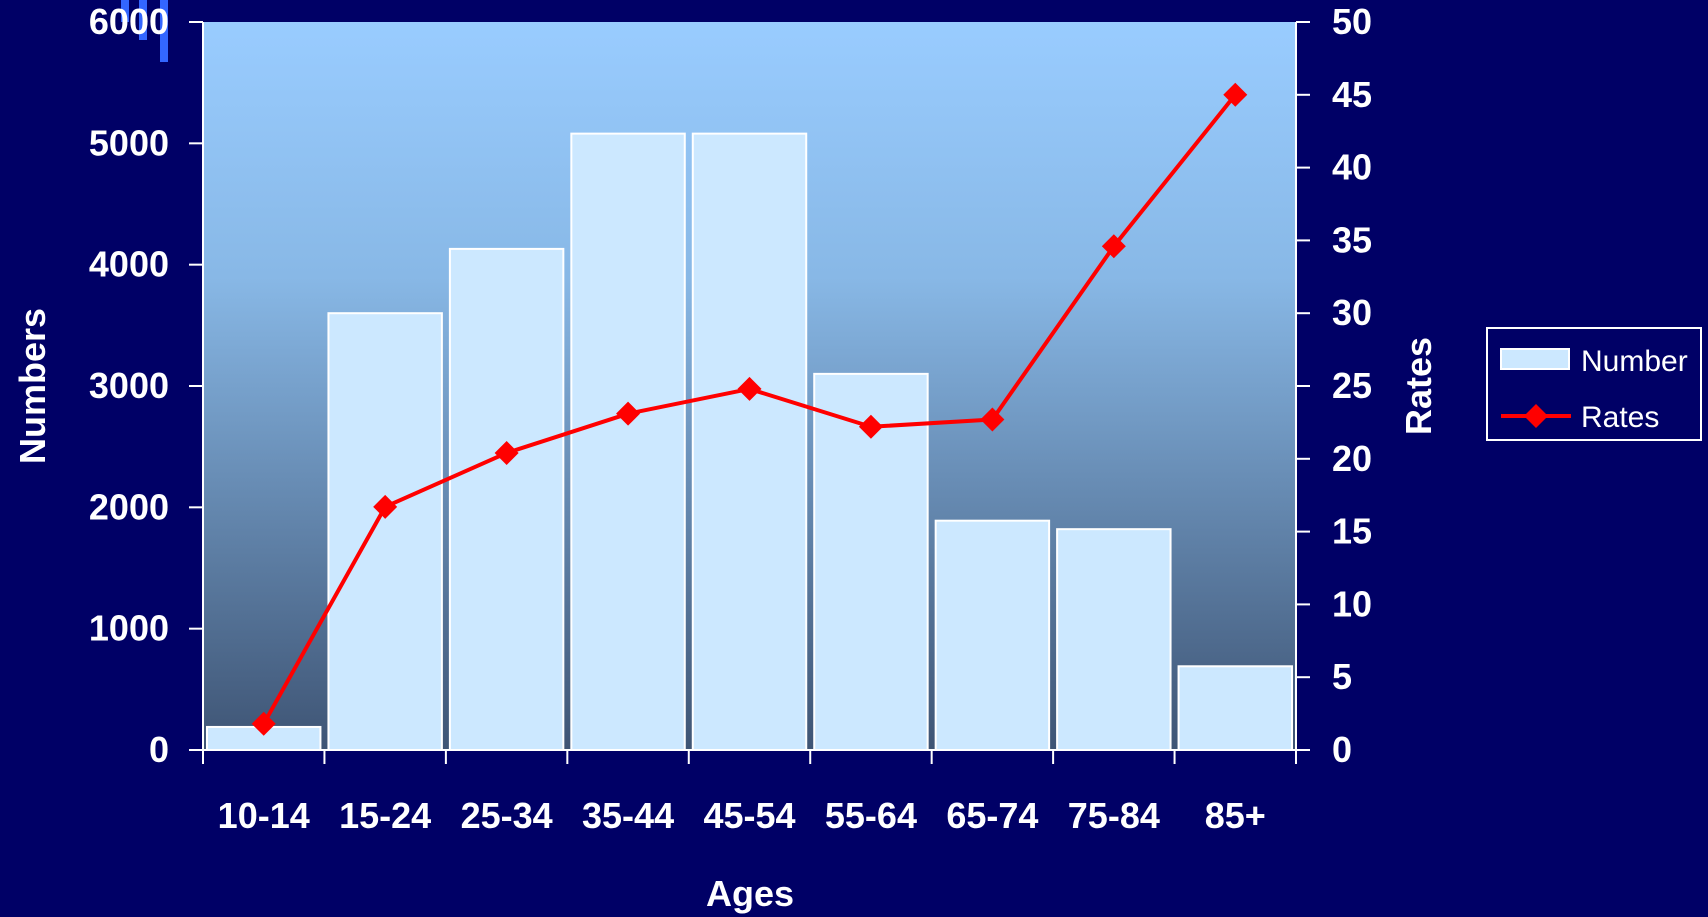 This screenshot has height=917, width=1708. What do you see at coordinates (1114, 815) in the screenshot?
I see `x-tick-label: 75-84` at bounding box center [1114, 815].